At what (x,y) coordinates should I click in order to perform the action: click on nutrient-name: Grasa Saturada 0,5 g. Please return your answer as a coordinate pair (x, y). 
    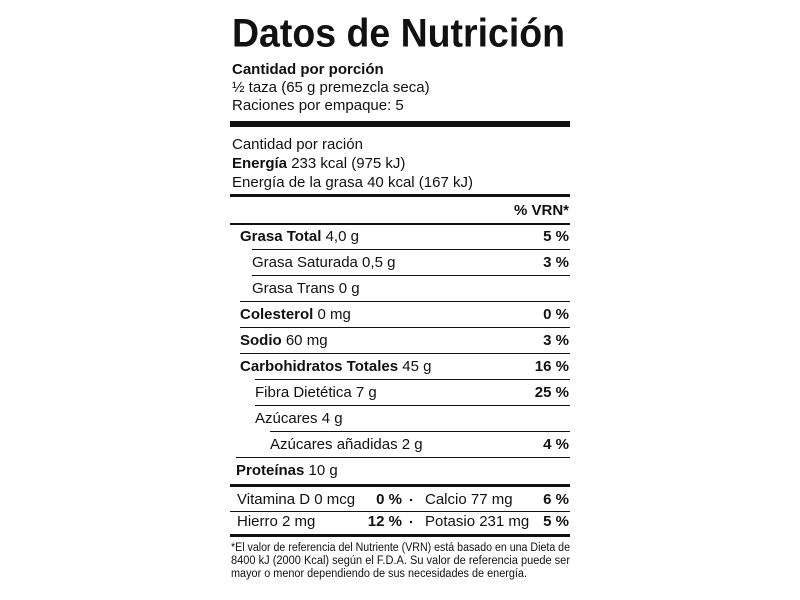
    Looking at the image, I should click on (323, 262).